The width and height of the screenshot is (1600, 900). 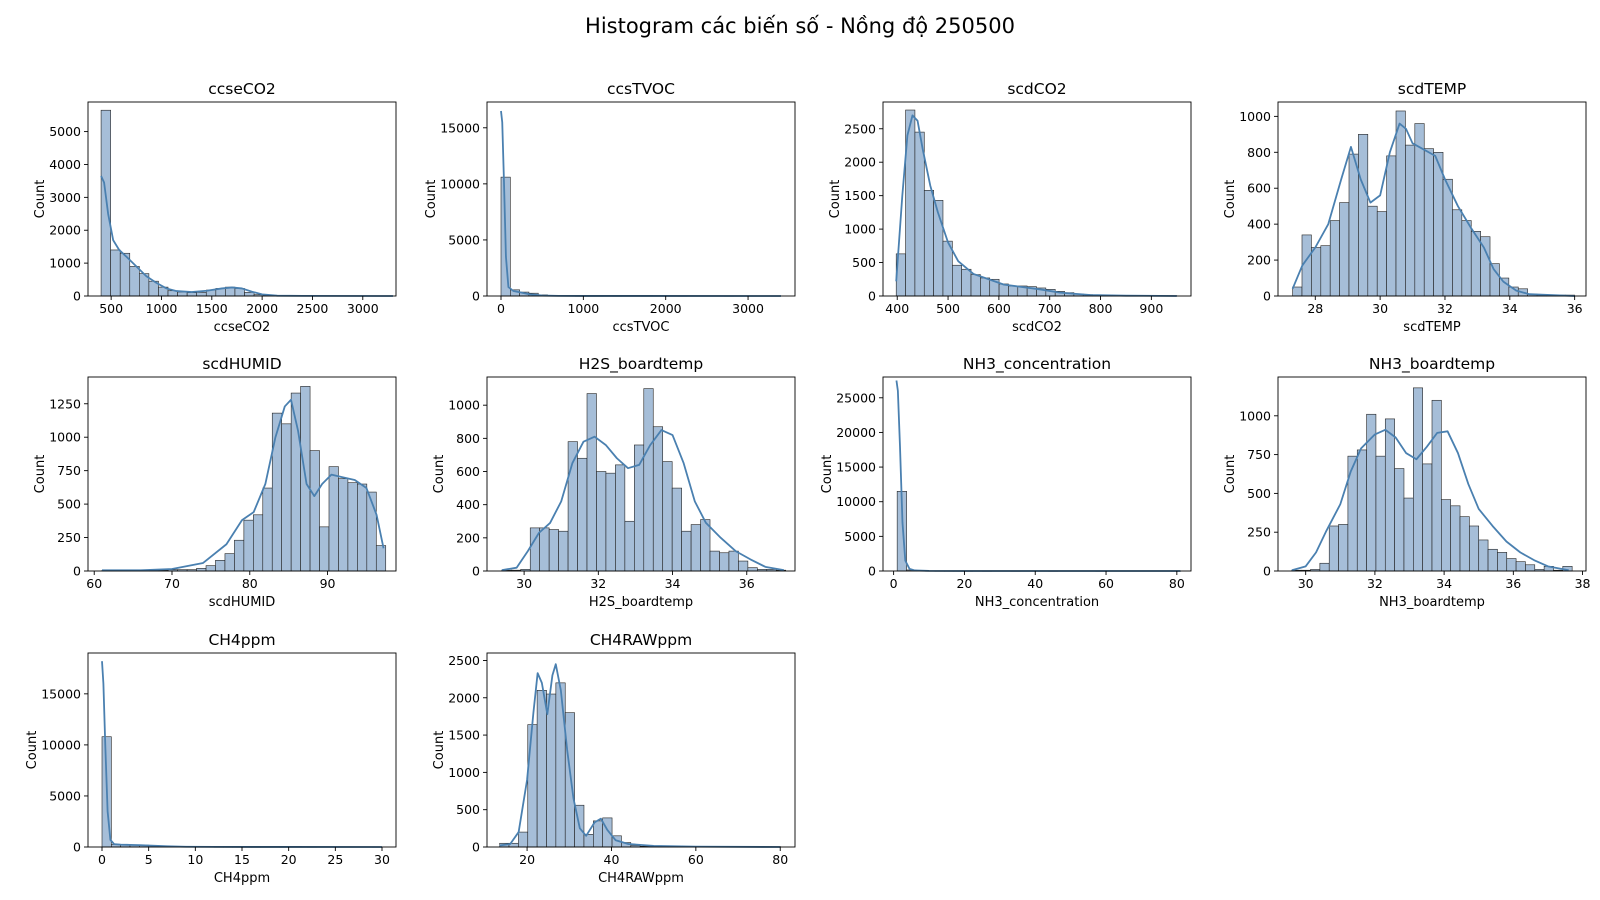 I want to click on x-tick-label: 2000, so click(x=666, y=308).